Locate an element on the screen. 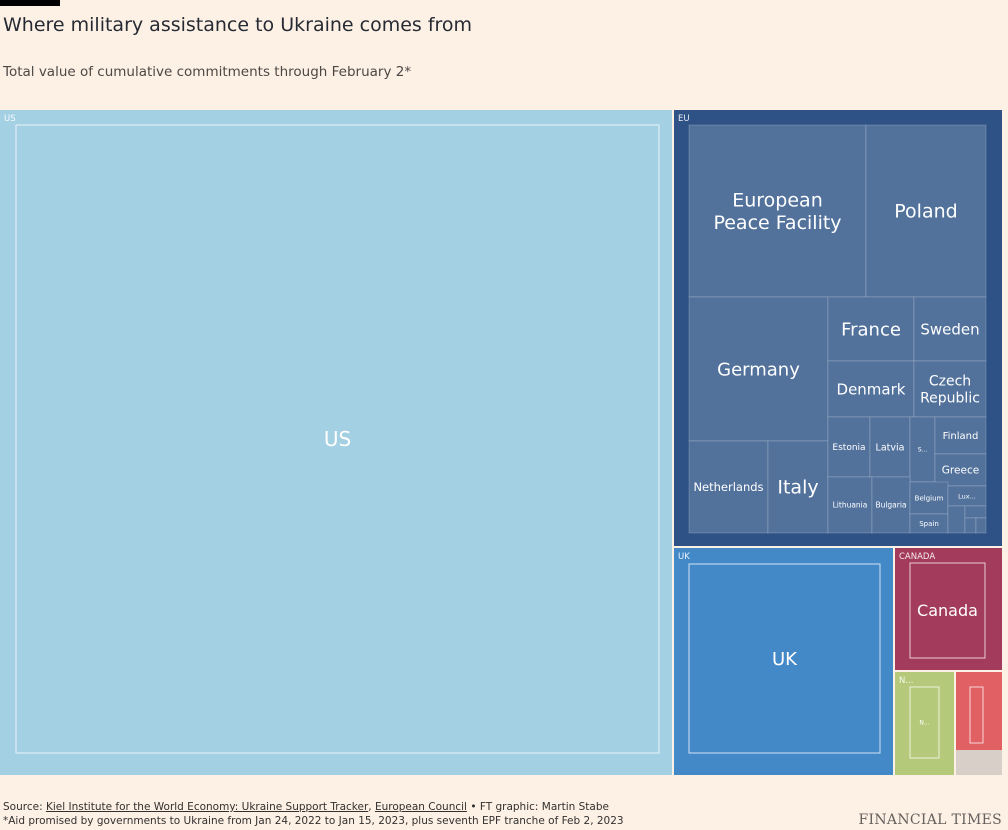 This screenshot has height=830, width=1008. cell-label-us: US is located at coordinates (337, 439).